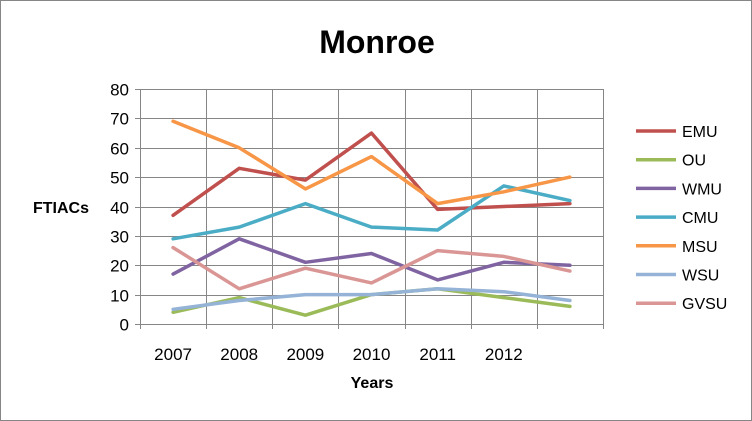  What do you see at coordinates (119, 90) in the screenshot?
I see `y-tick-label: 80` at bounding box center [119, 90].